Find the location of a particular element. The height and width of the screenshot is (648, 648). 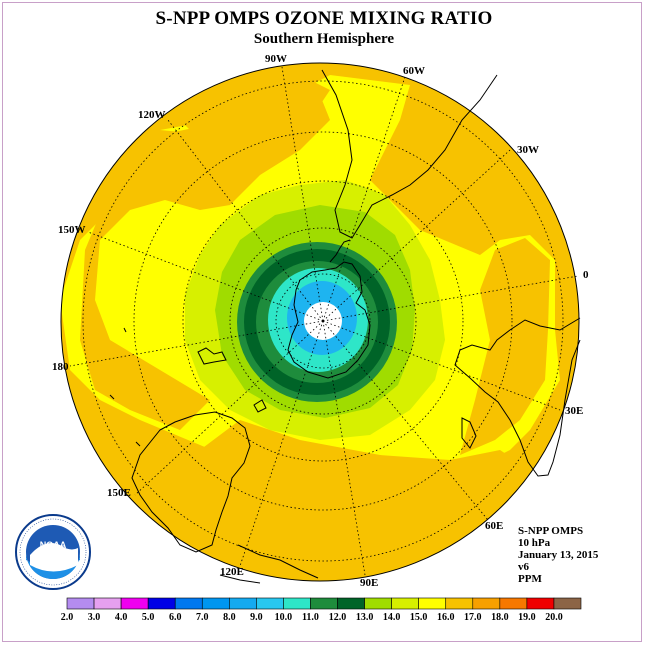

colorbar-label: 19.0 is located at coordinates (527, 617).